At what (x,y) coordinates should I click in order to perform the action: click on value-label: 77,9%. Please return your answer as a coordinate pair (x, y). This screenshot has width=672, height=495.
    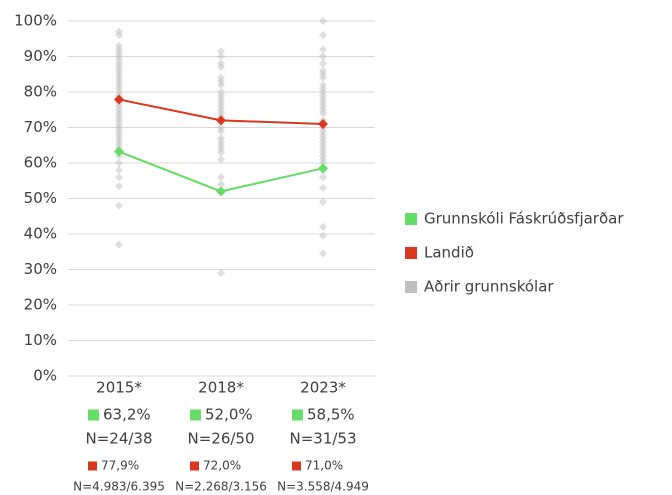
    Looking at the image, I should click on (120, 466).